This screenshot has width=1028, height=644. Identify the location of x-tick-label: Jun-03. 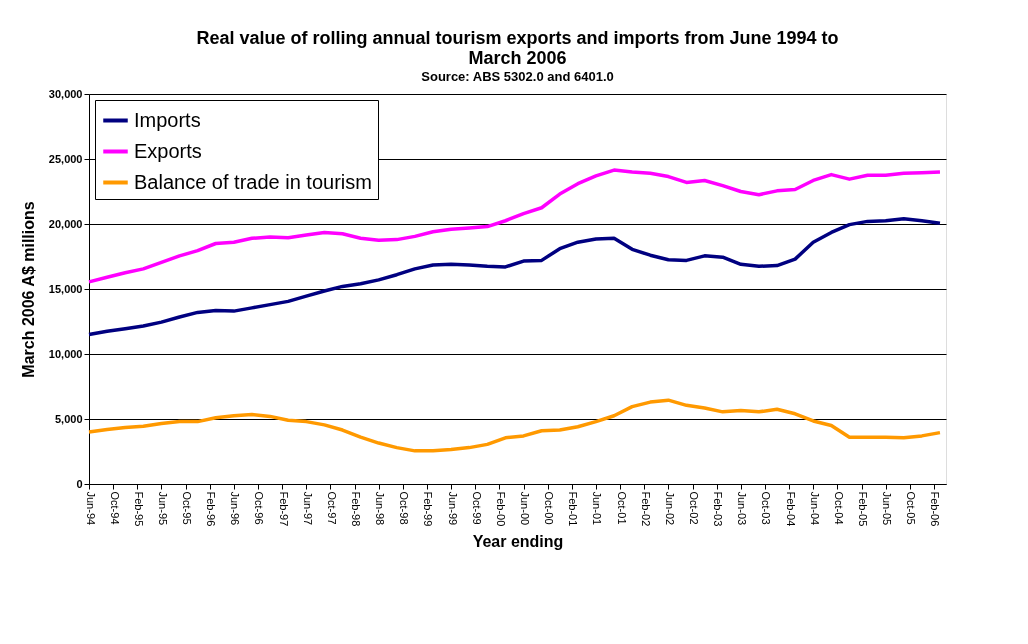
(742, 508).